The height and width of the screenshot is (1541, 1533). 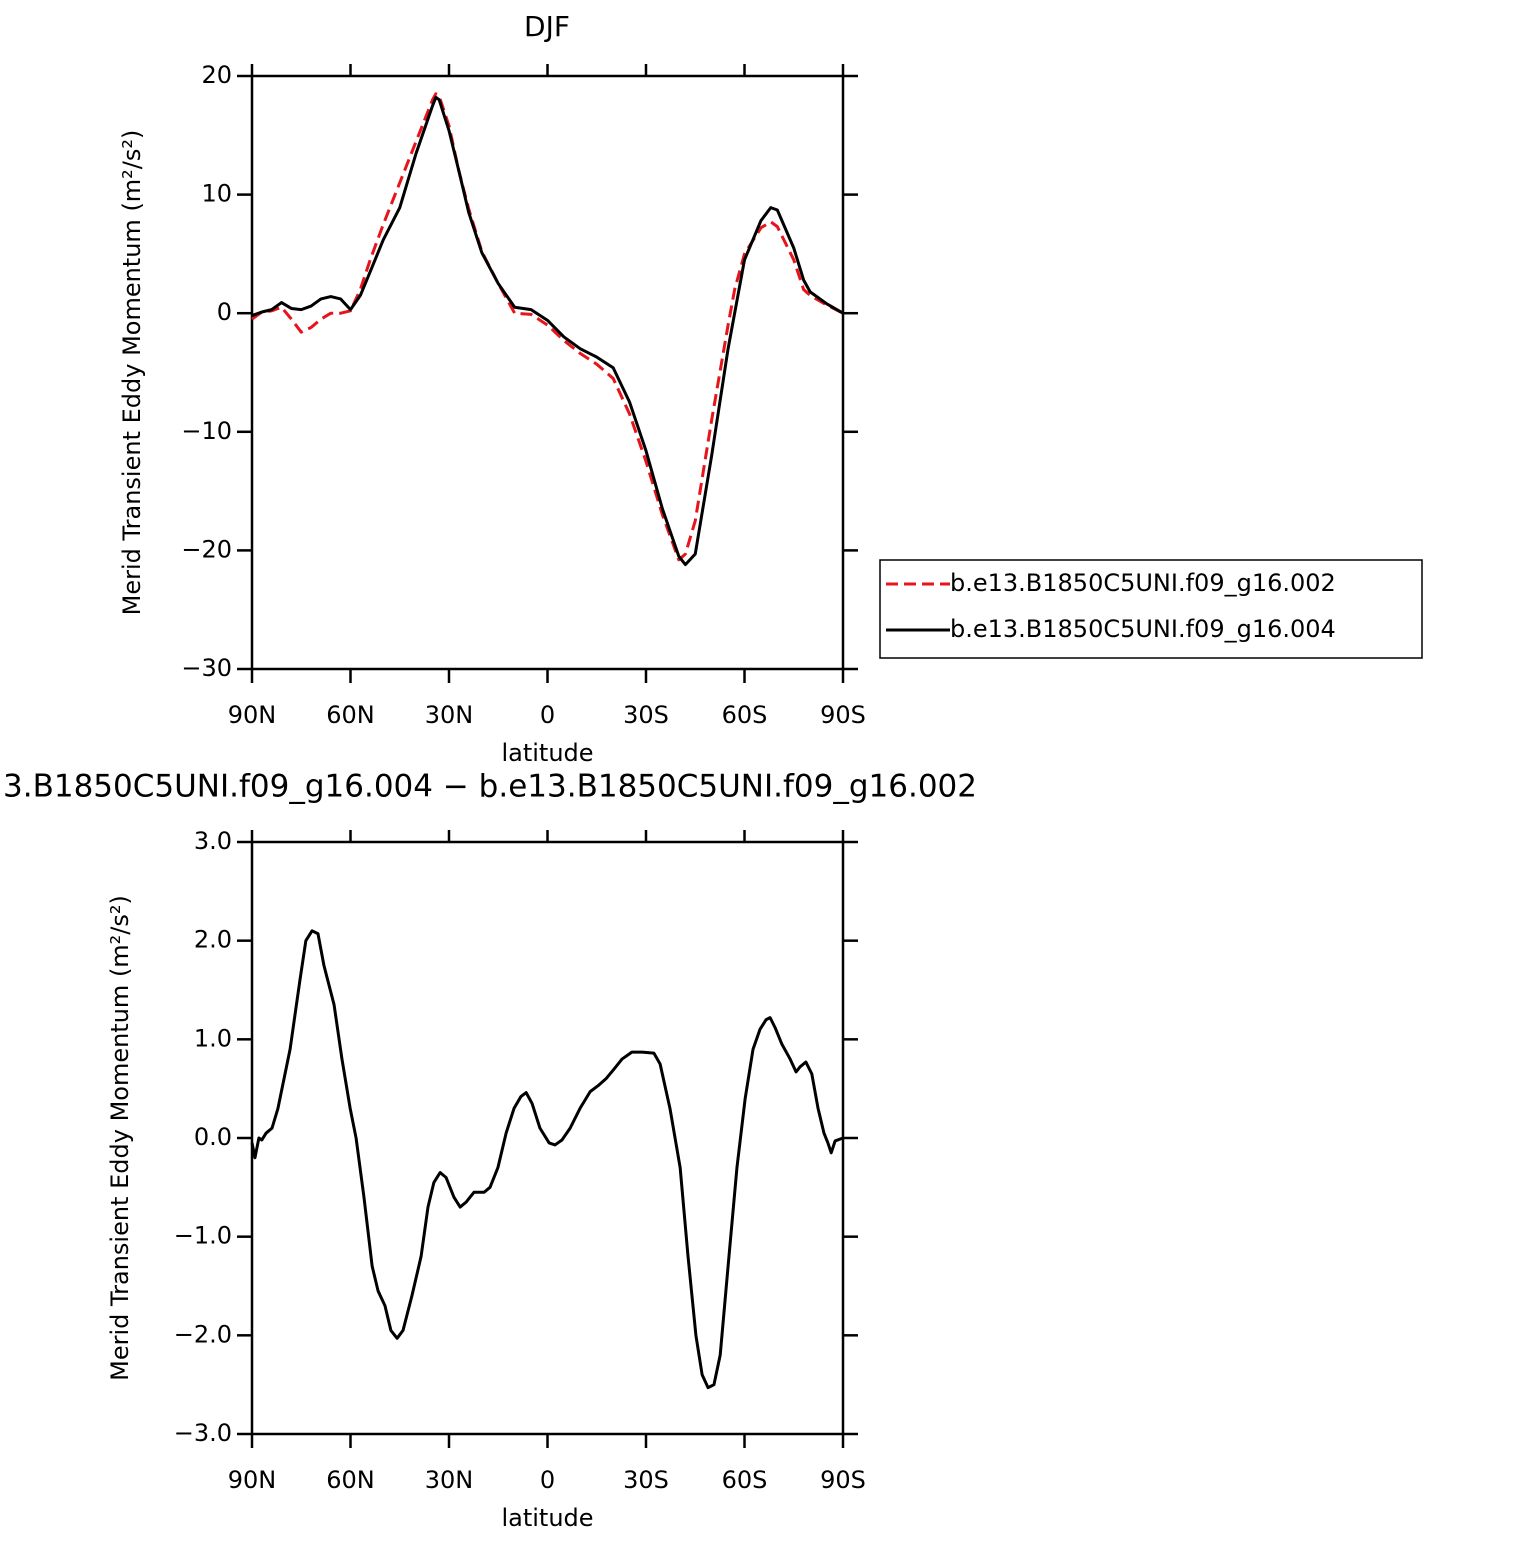 What do you see at coordinates (206, 668) in the screenshot?
I see `y-tick-label: −30` at bounding box center [206, 668].